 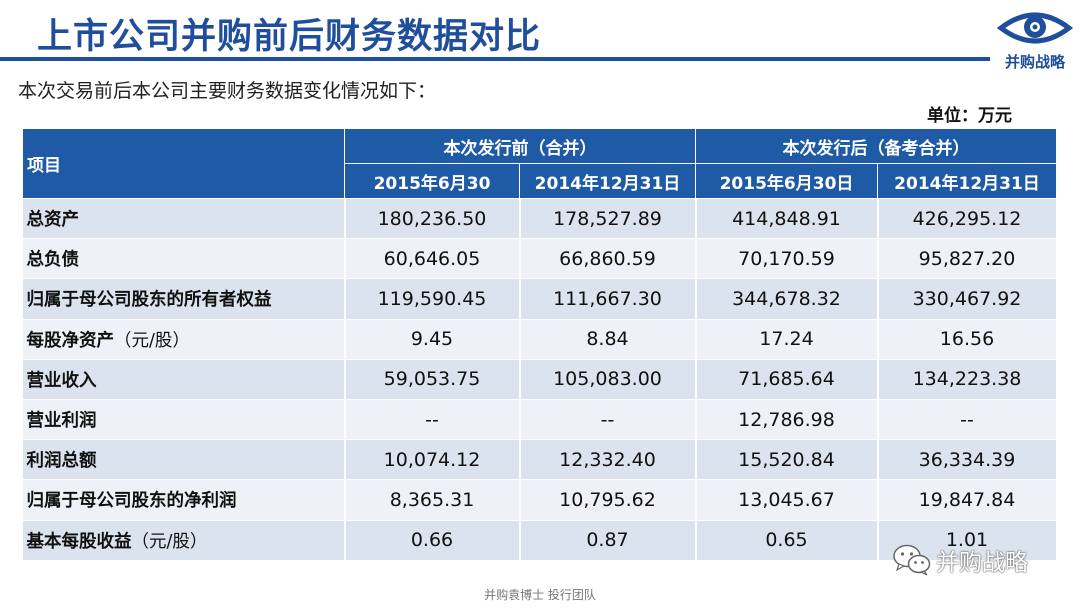 I want to click on table-cell: 119,590.45, so click(x=432, y=299).